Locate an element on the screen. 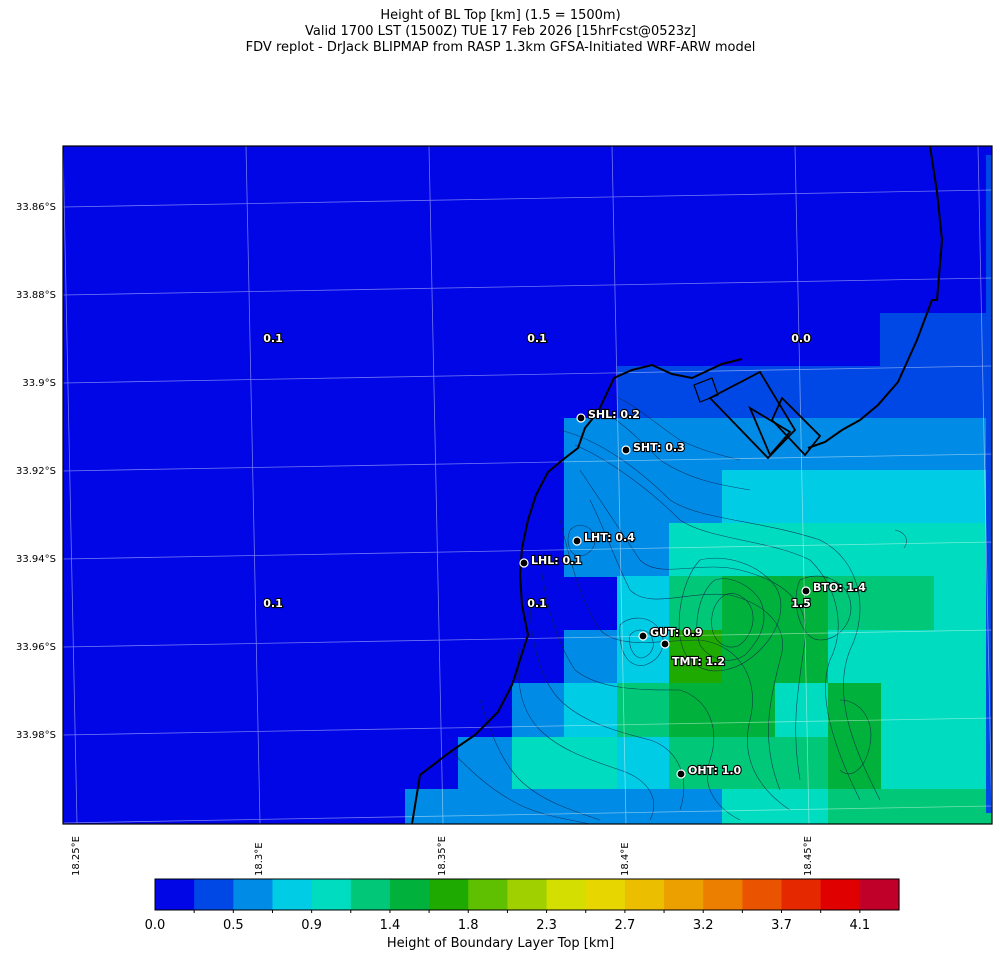 The image size is (1001, 962). colorbar-tick-label: 3.7 is located at coordinates (781, 925).